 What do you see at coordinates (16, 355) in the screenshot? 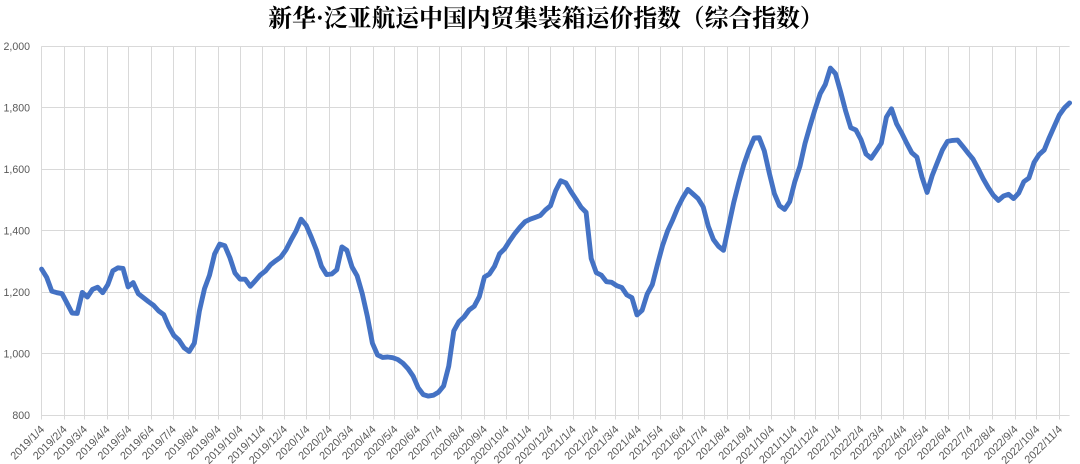
I see `svg-text: 1,000` at bounding box center [16, 355].